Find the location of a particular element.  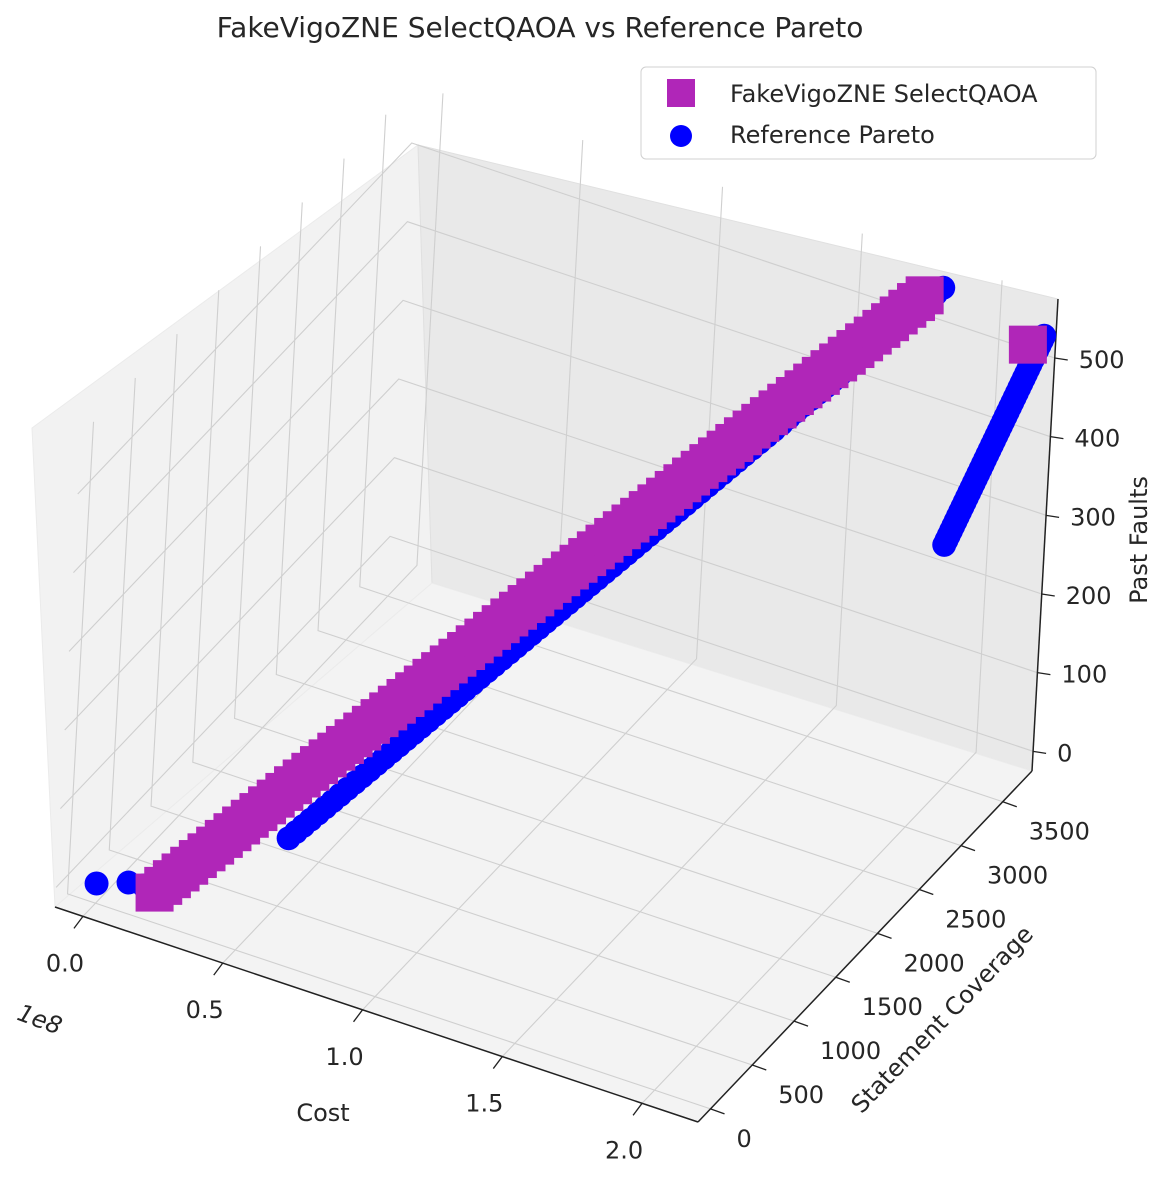

z-tick-label: 500 is located at coordinates (1102, 360).